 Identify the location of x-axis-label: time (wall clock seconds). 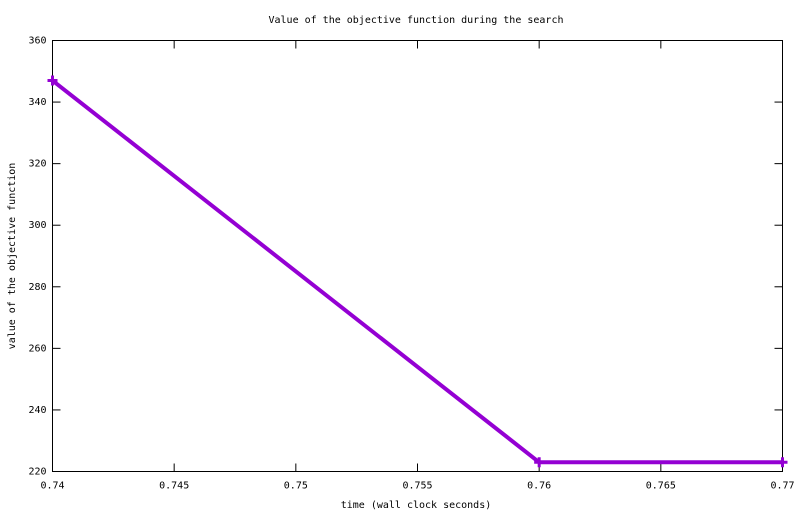
(416, 505).